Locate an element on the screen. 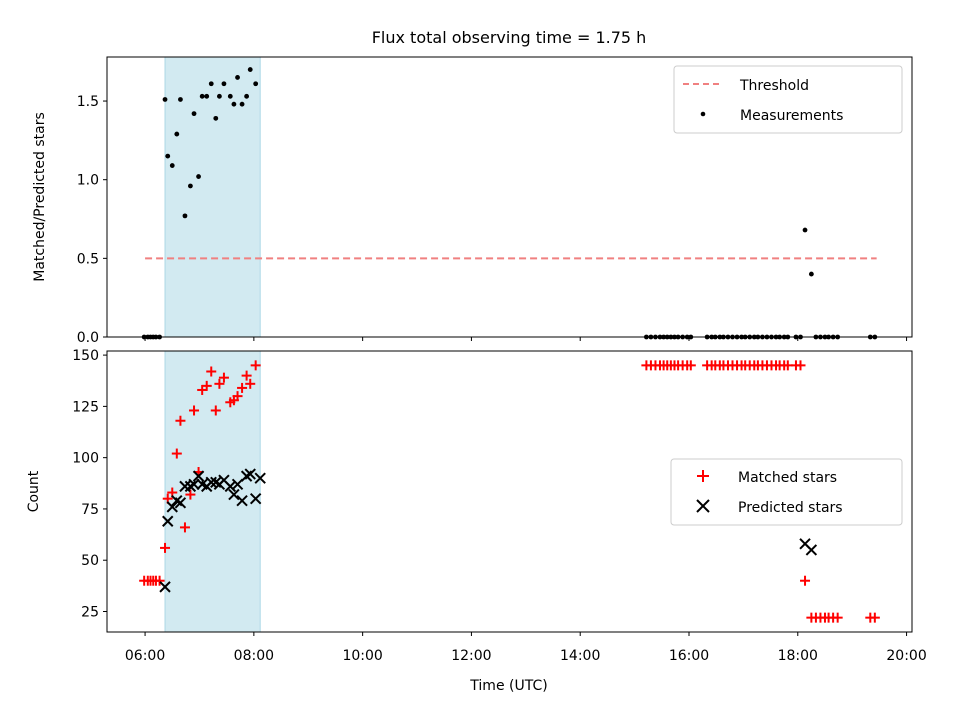  x-tick-label: 18:00 is located at coordinates (798, 656).